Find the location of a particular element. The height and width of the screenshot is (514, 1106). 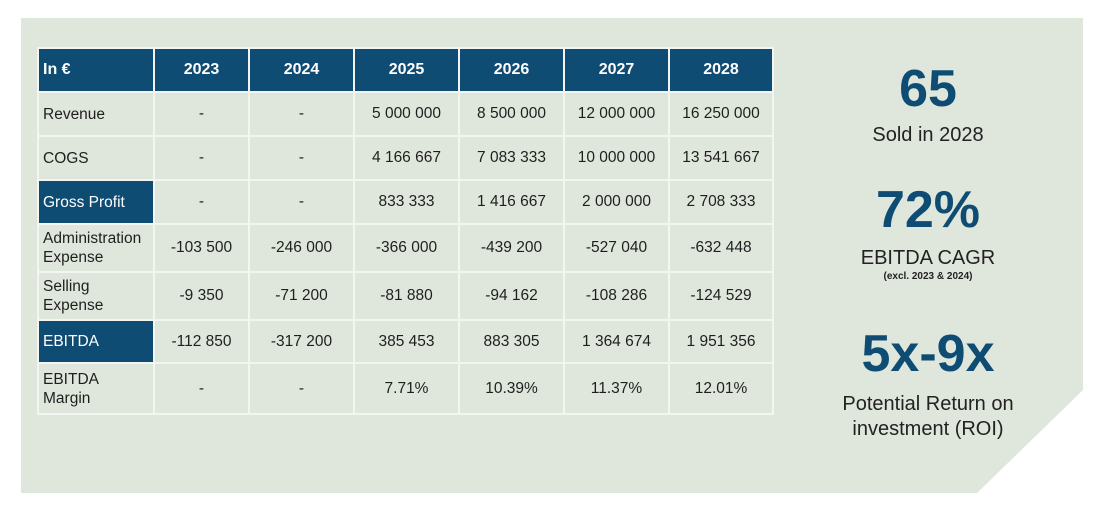

table-cell: 1 416 667 is located at coordinates (511, 202).